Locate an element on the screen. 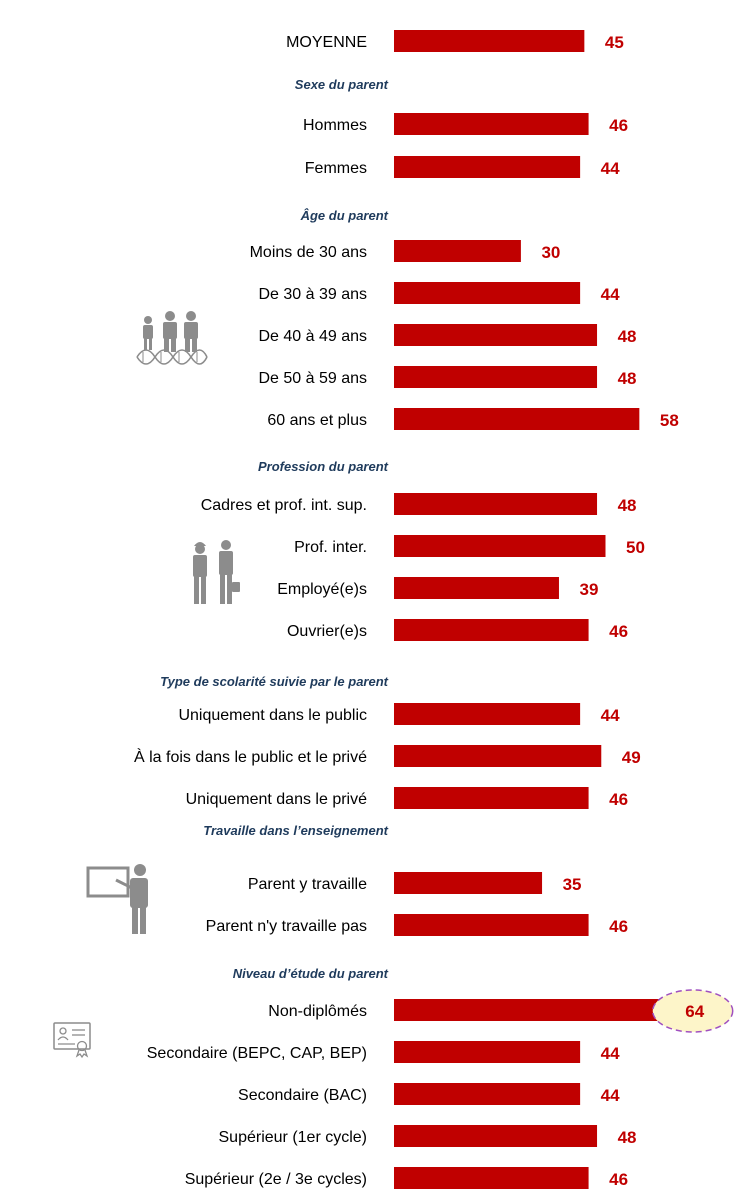 Image resolution: width=743 pixels, height=1196 pixels. bar-row: Parent n'y travaille pas 46 is located at coordinates (417, 925).